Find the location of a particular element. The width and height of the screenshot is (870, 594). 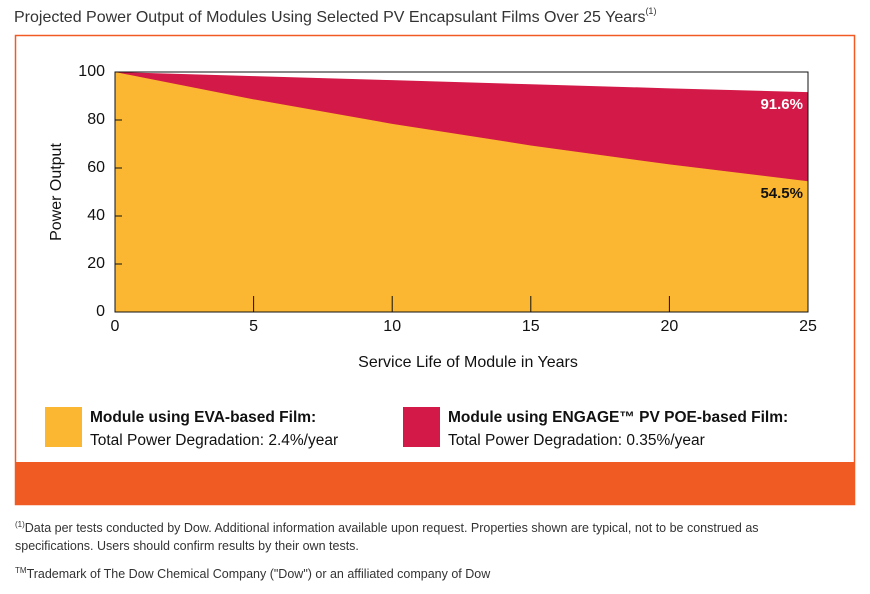

y-tick-label: 40 is located at coordinates (96, 215).